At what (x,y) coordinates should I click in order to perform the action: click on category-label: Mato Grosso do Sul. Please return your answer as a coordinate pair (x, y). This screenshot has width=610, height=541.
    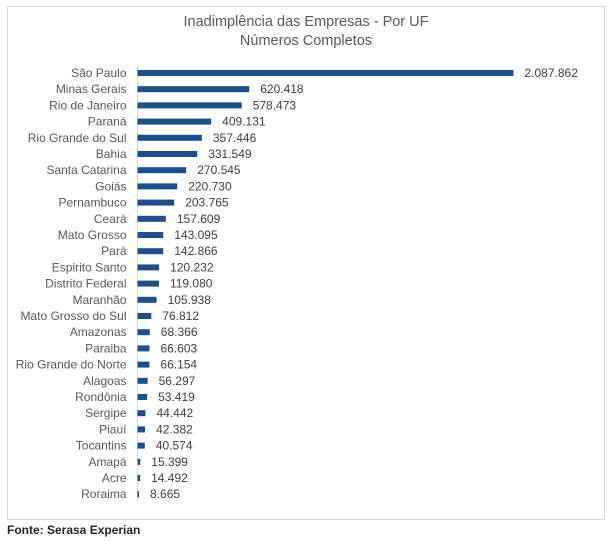
    Looking at the image, I should click on (73, 316).